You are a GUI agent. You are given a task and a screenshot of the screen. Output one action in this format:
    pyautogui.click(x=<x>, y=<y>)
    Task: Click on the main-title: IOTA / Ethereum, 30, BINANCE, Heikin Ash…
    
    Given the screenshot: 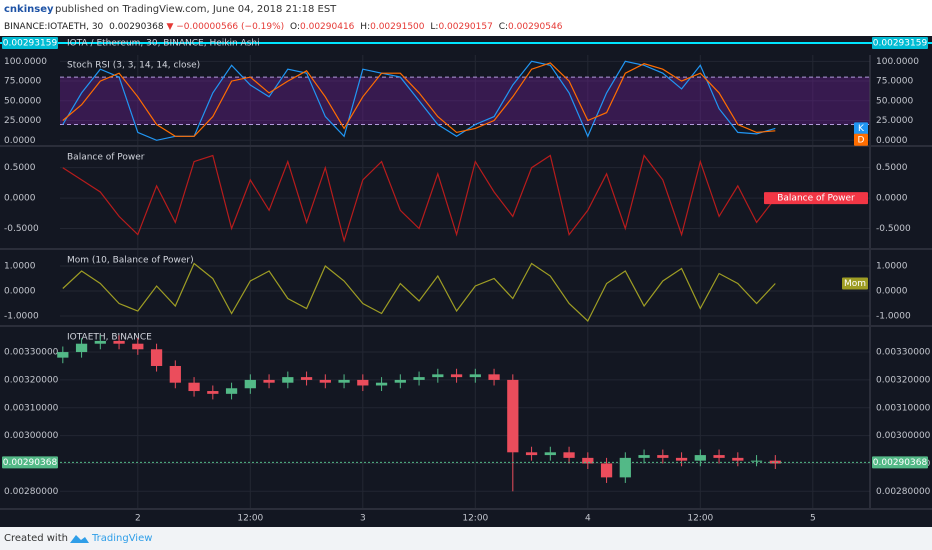 What is the action you would take?
    pyautogui.click(x=163, y=44)
    